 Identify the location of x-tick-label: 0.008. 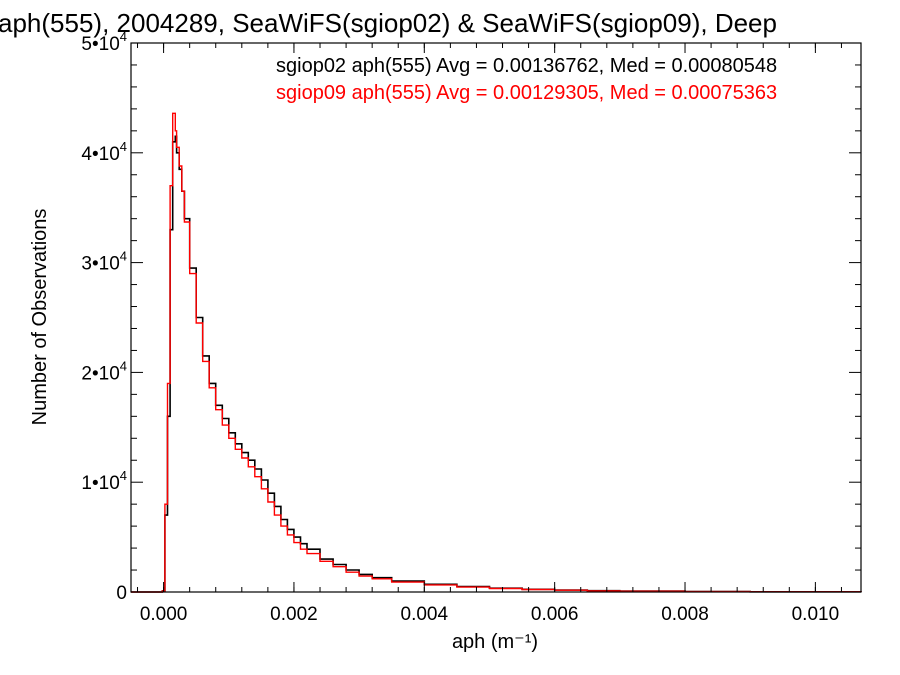
(685, 614).